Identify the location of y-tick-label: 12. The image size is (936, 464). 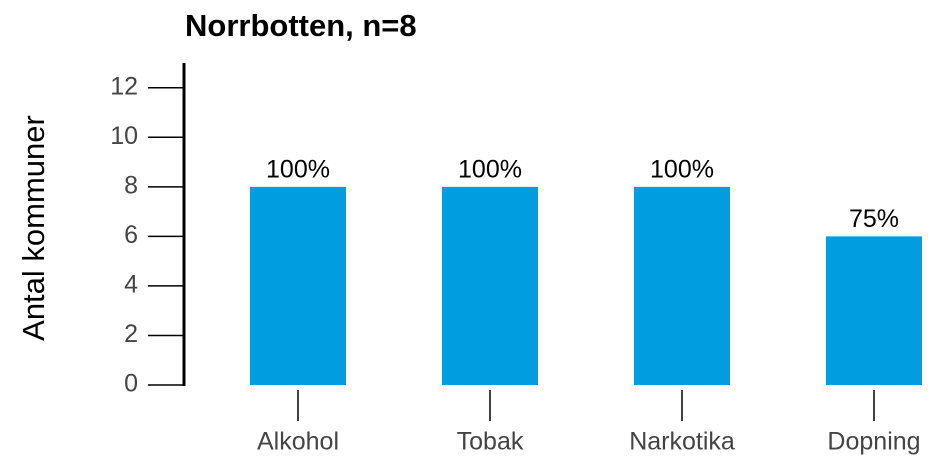
(124, 86).